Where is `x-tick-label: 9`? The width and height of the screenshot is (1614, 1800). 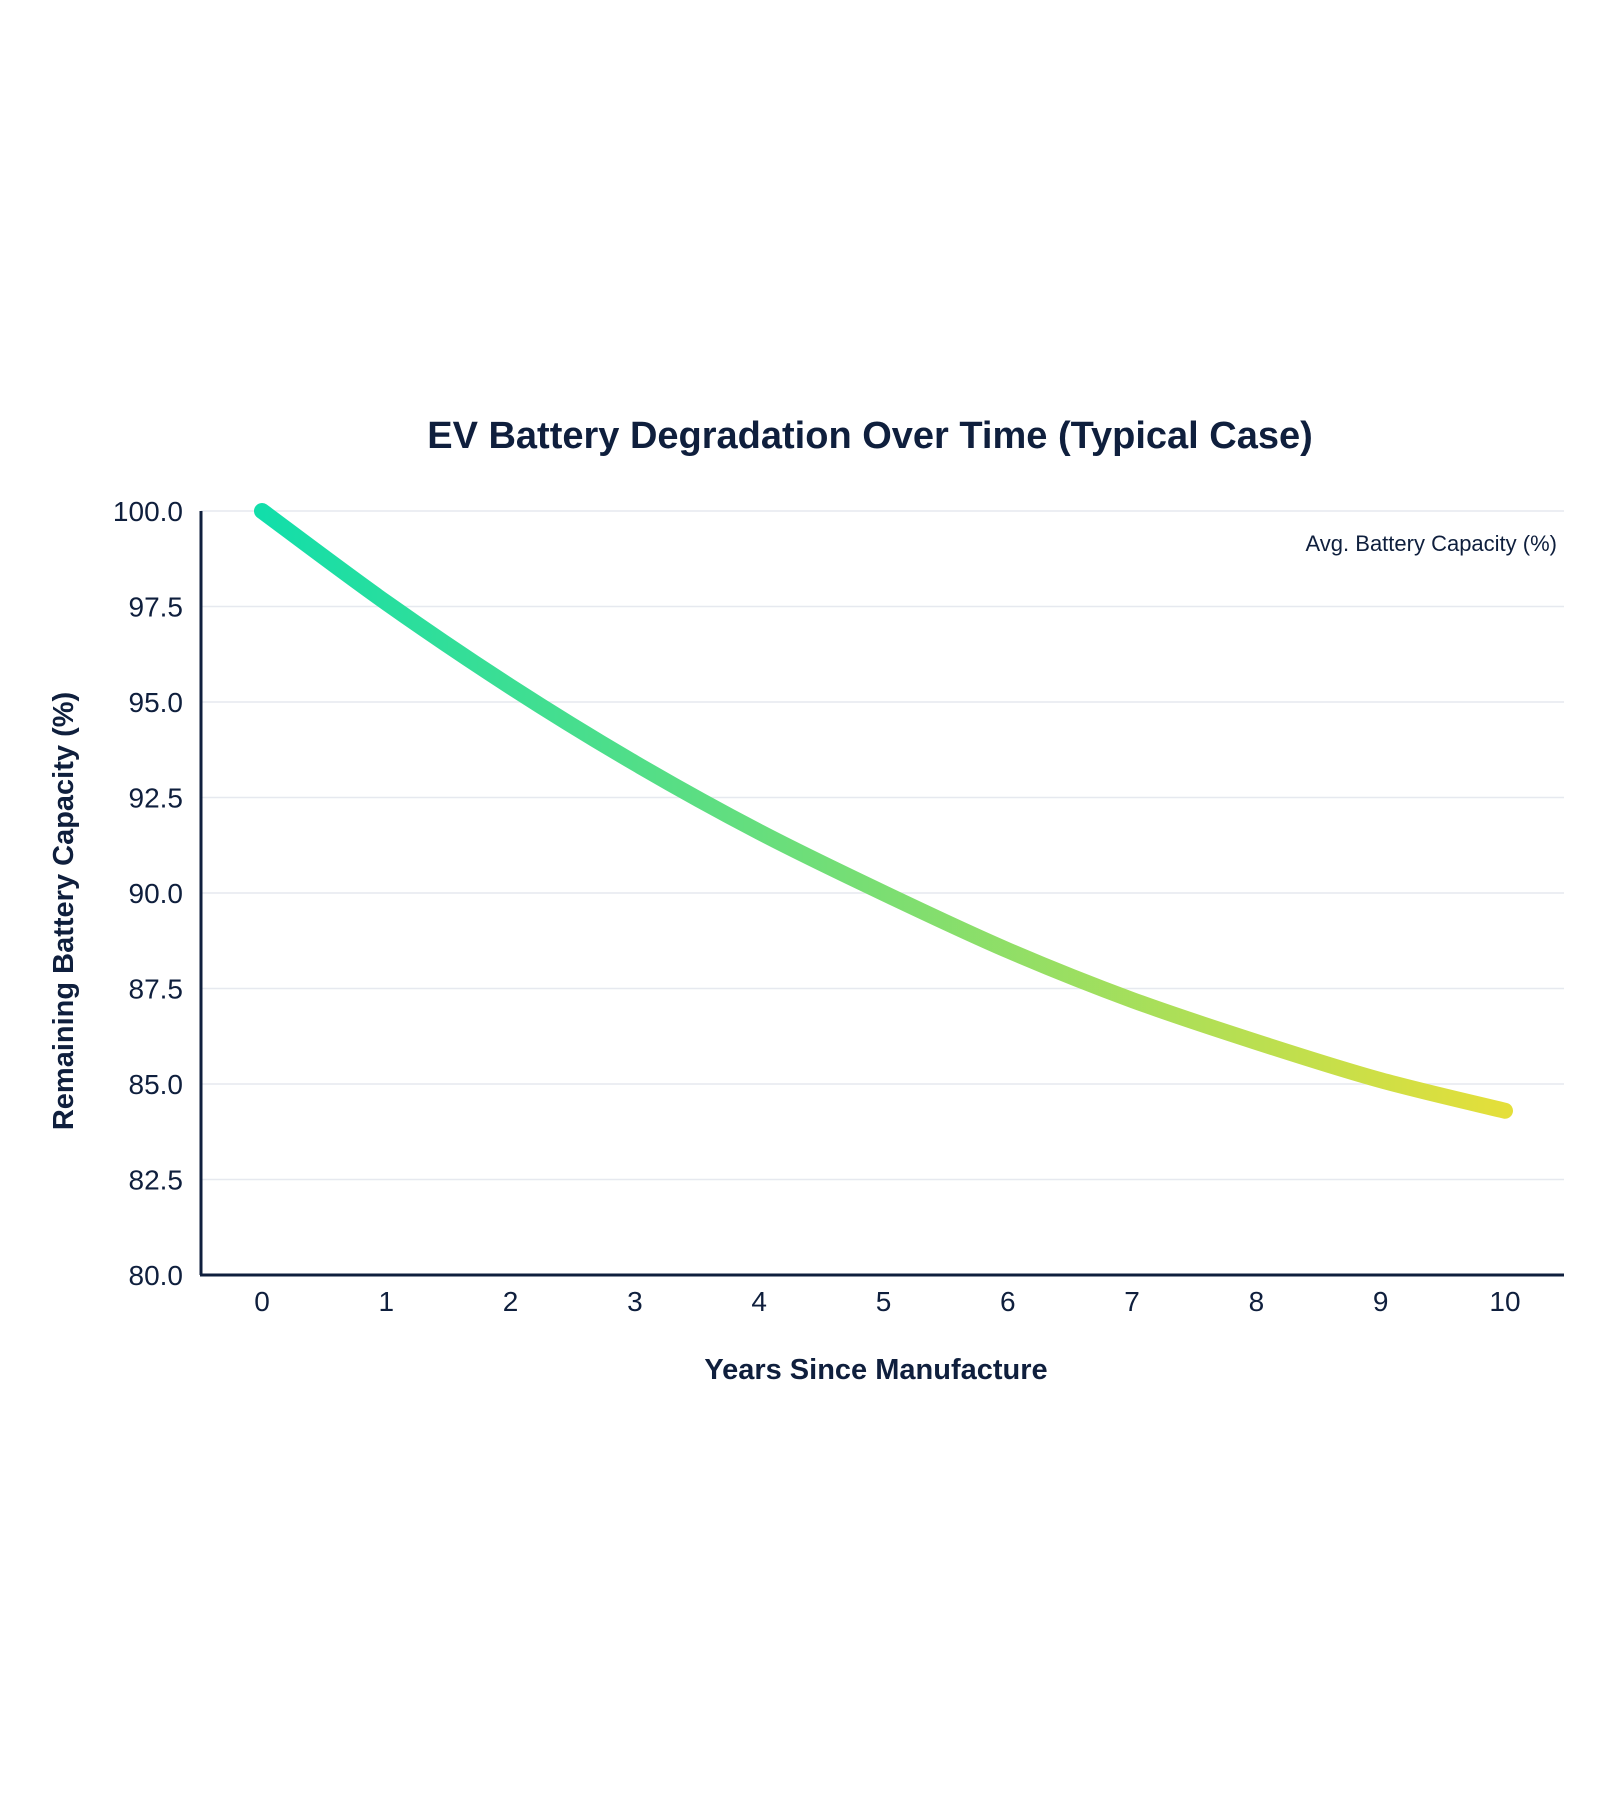 x-tick-label: 9 is located at coordinates (1381, 1301).